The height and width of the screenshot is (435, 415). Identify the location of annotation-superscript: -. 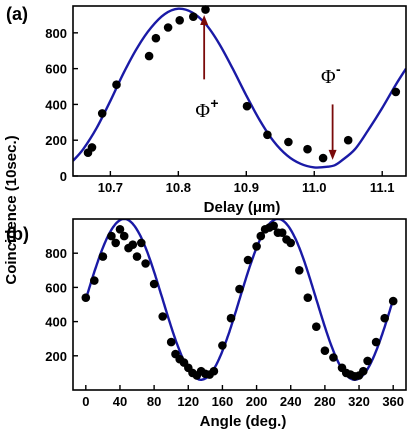
(338, 69).